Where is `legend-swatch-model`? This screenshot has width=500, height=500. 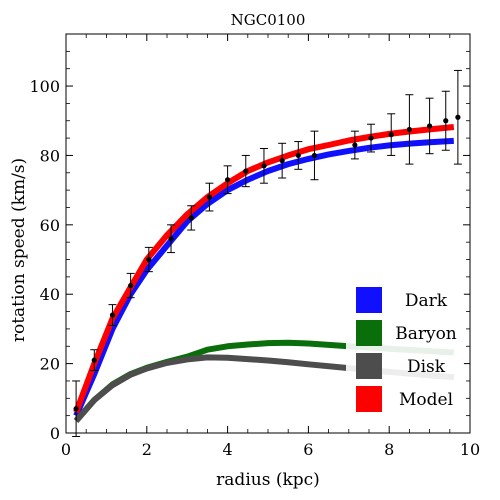
legend-swatch-model is located at coordinates (369, 399).